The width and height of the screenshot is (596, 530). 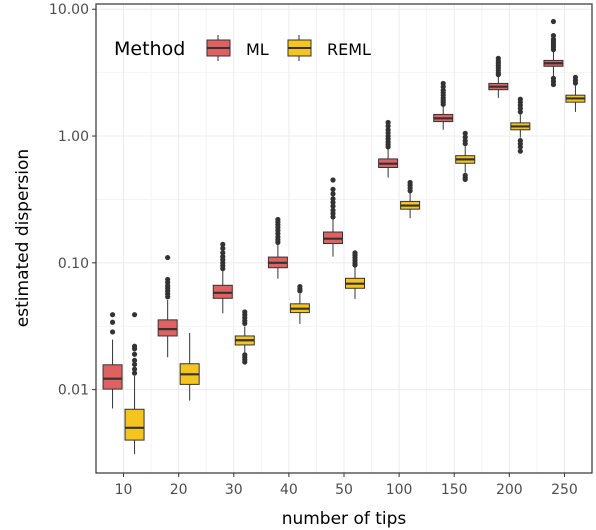 I want to click on legend-label-ml: ML, so click(x=257, y=49).